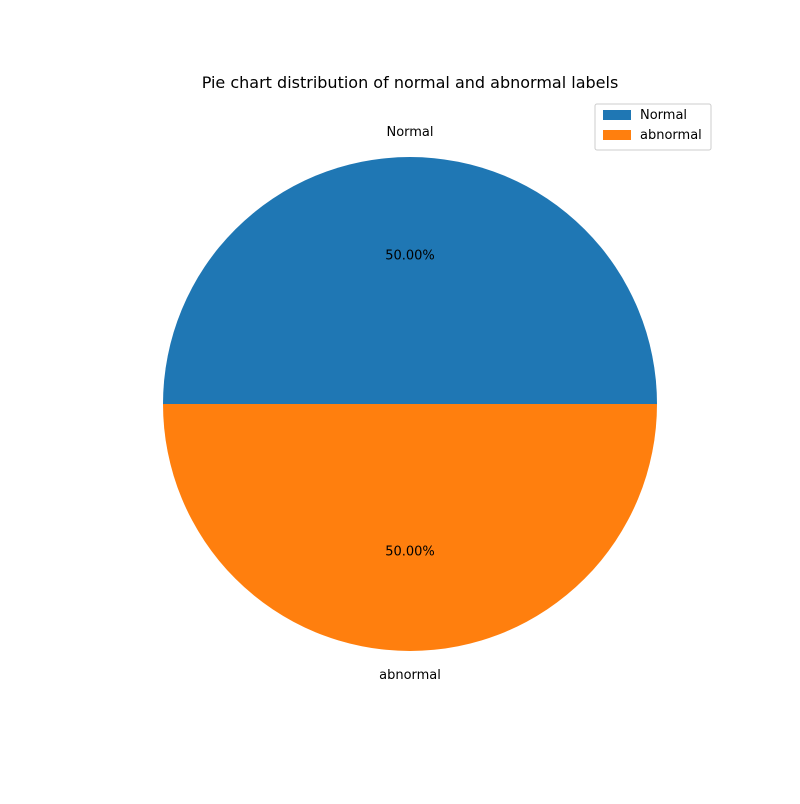  I want to click on legend-swatch-abnormal, so click(617, 135).